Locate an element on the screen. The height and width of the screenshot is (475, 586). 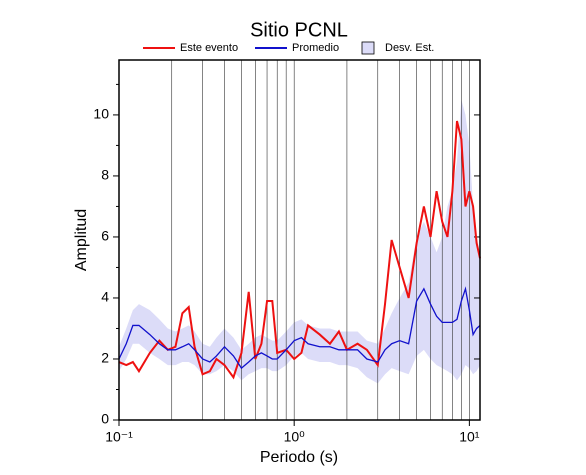
y-tick-label: 2 is located at coordinates (105, 358).